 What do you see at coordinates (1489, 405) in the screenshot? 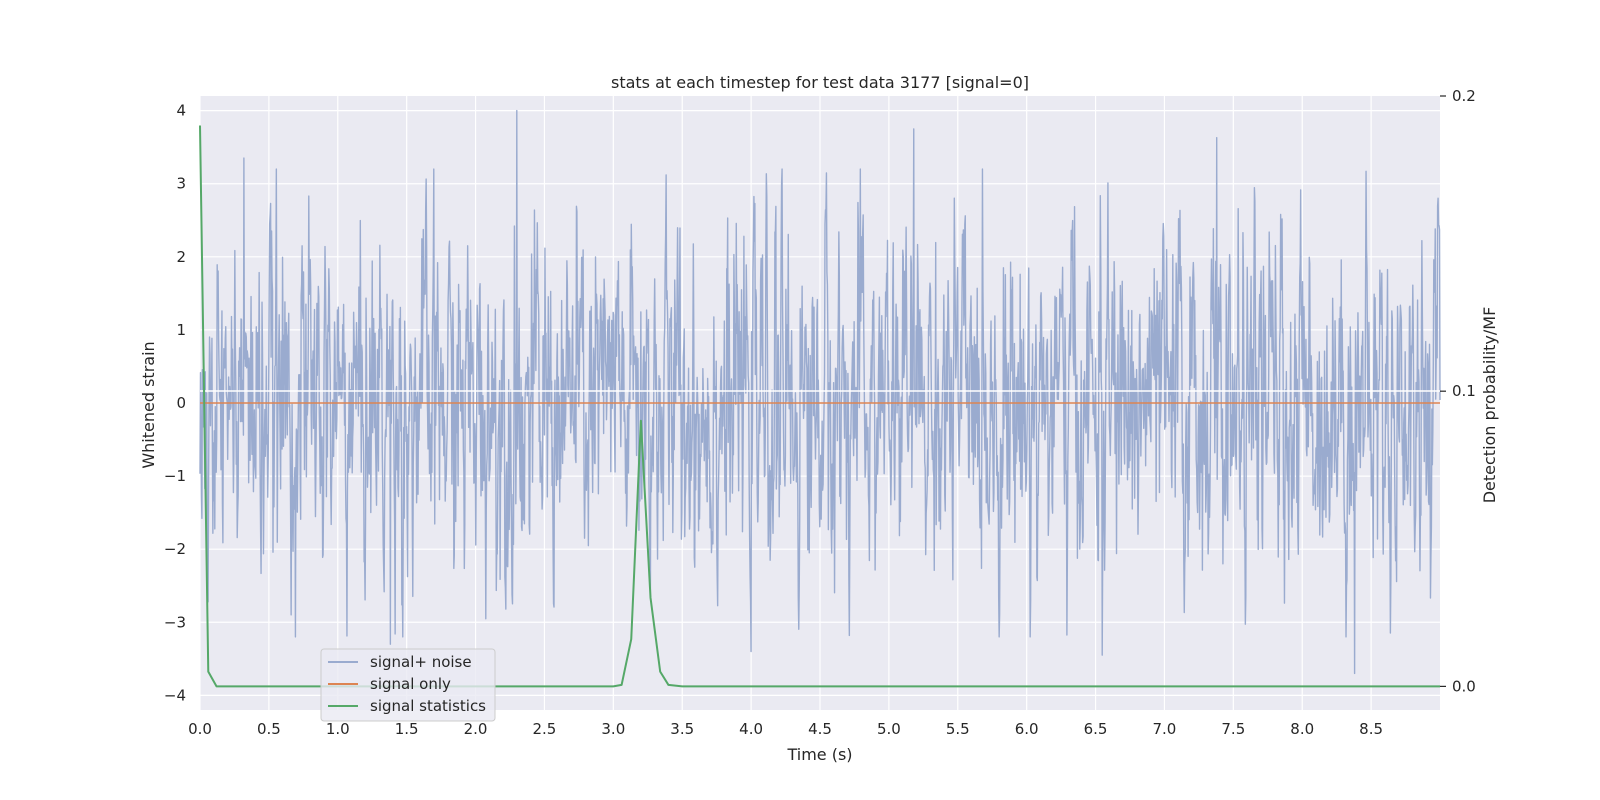
I see `y2-axis-label: Detection probability/MF` at bounding box center [1489, 405].